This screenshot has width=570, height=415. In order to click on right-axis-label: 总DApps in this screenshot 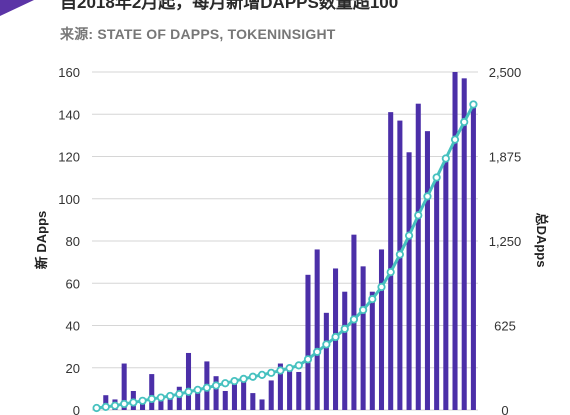, I will do `click(541, 240)`.